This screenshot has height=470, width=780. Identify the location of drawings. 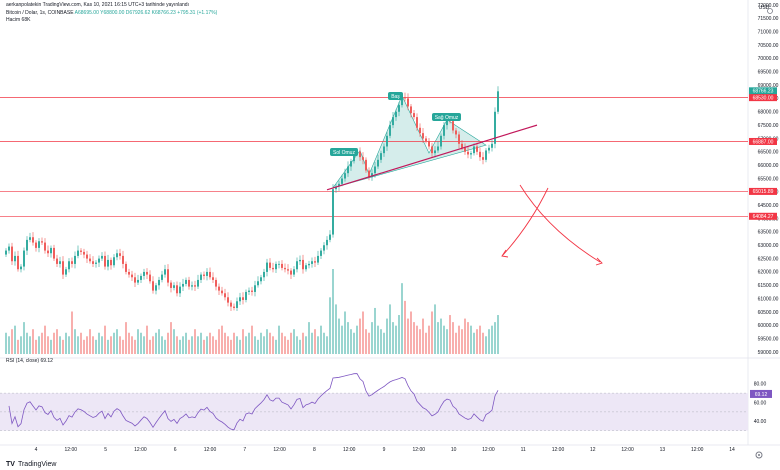
(464, 195).